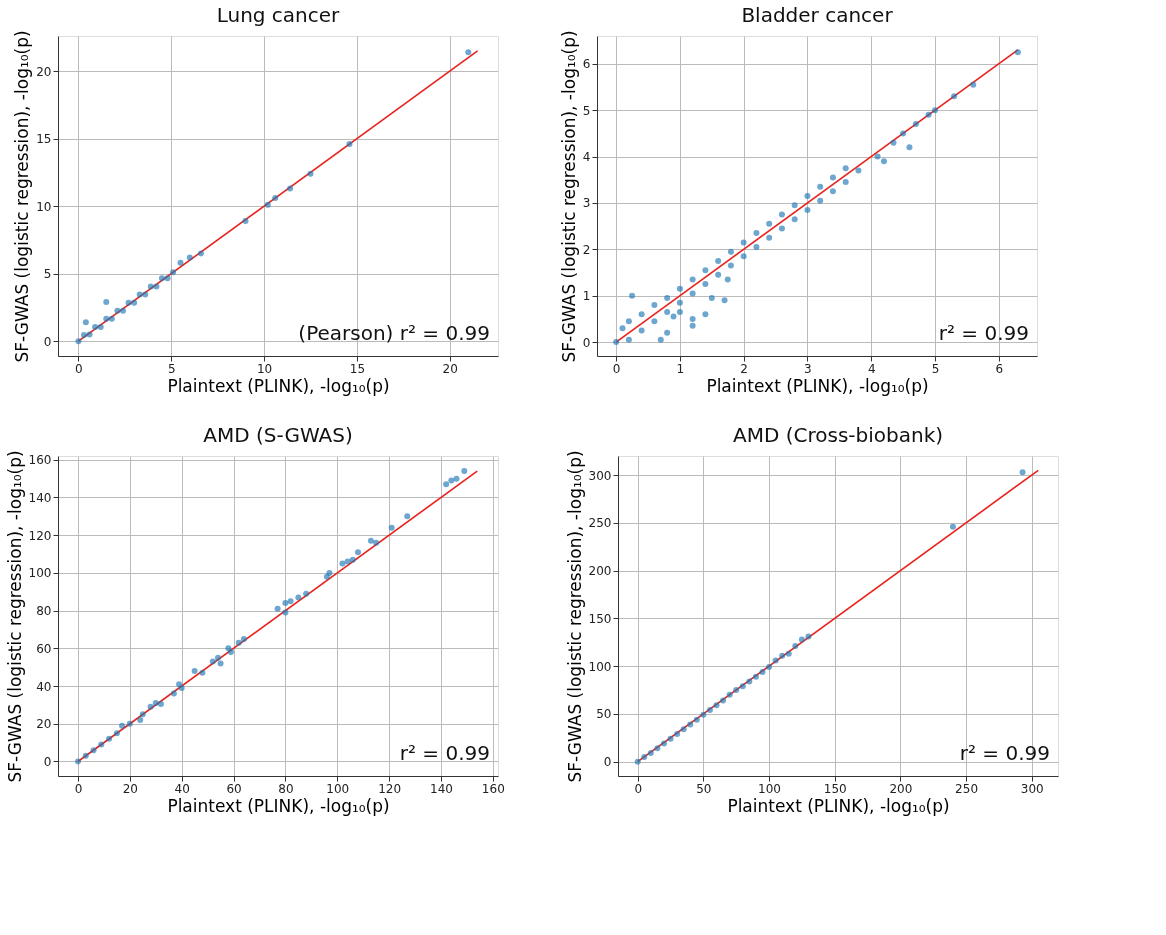  Describe the element at coordinates (441, 788) in the screenshot. I see `x-tick-label: 140` at that location.